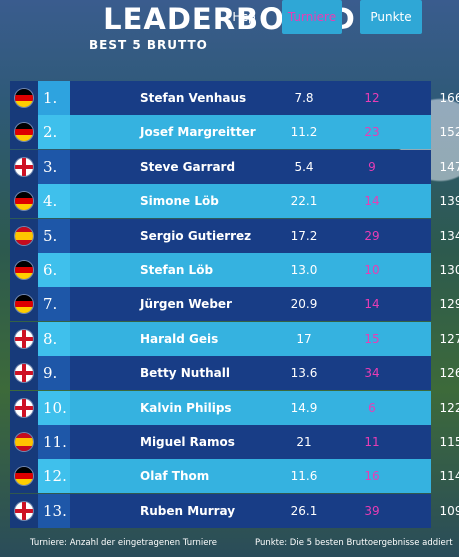  I want to click on table-row: 10. Kalvin Philips 14.9 6 122, so click(234, 407).